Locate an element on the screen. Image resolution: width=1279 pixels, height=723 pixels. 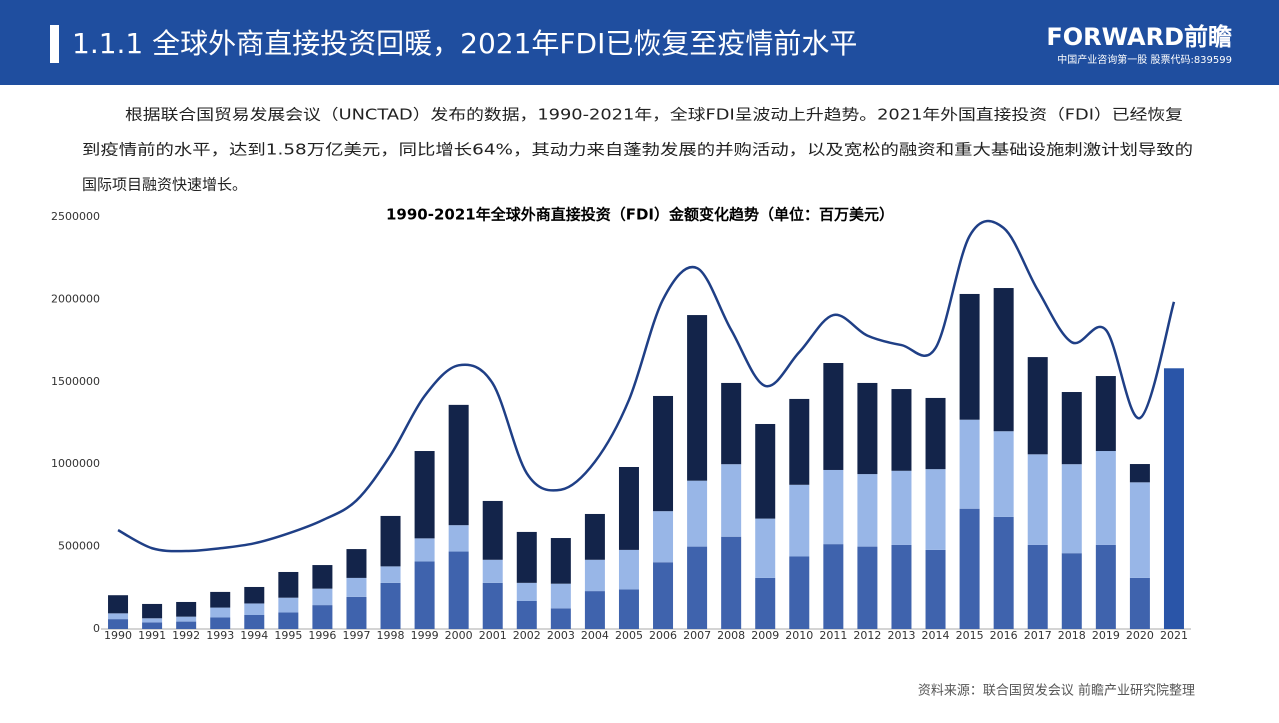
x-tick-label: 1995 is located at coordinates (288, 635).